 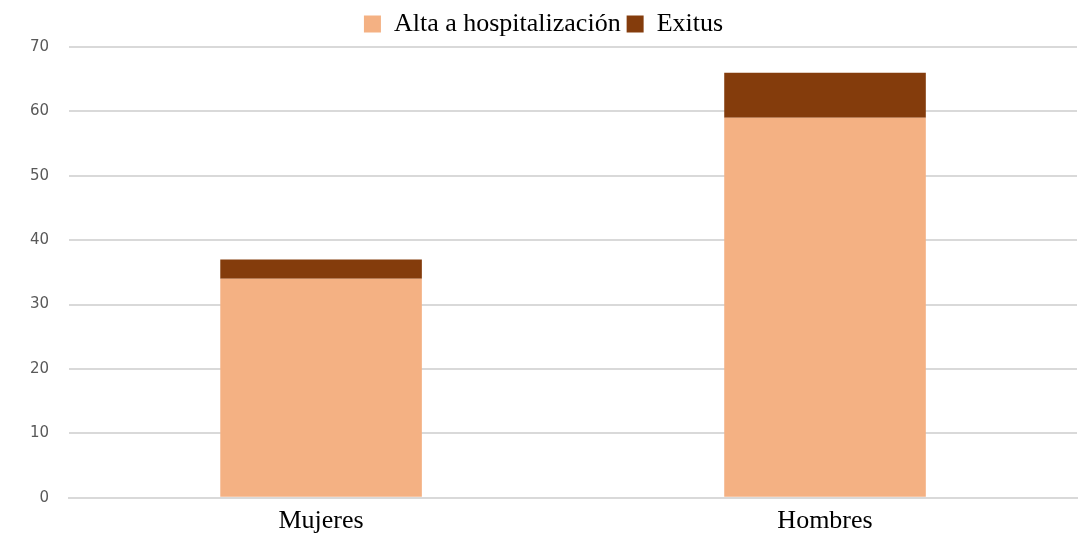 What do you see at coordinates (39, 174) in the screenshot?
I see `y-tick-label: 50` at bounding box center [39, 174].